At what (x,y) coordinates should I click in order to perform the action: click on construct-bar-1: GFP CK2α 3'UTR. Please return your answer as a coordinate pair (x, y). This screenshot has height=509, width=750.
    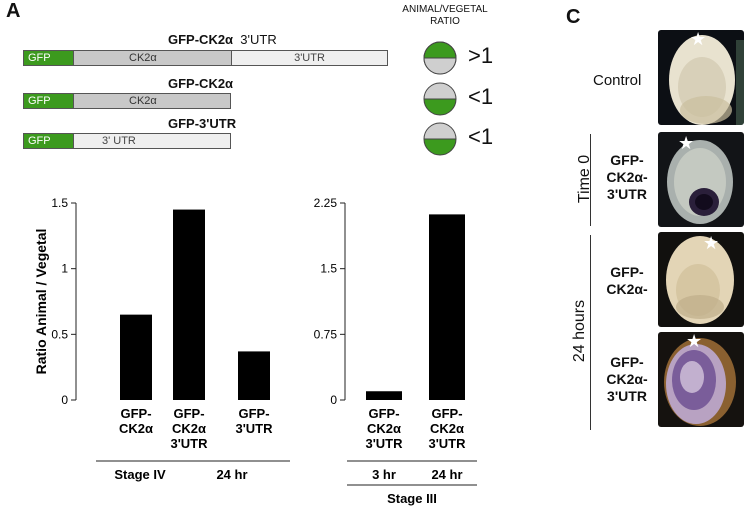
    Looking at the image, I should click on (205, 58).